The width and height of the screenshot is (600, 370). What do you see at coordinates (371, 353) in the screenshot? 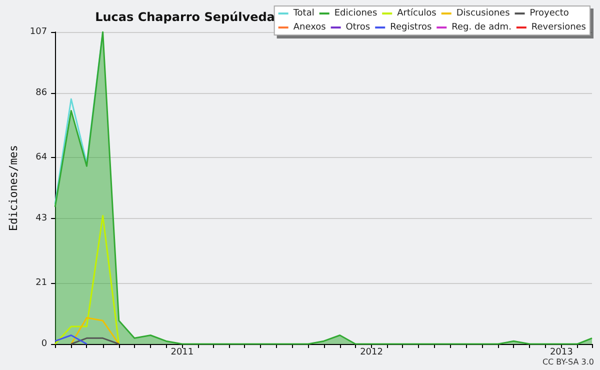
I see `x-tick-label: 2012` at bounding box center [371, 353].